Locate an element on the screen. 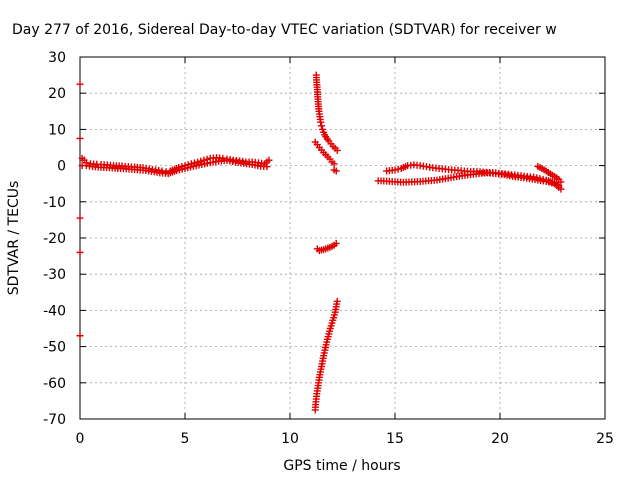 This screenshot has width=640, height=480. x-tick-label: 10 is located at coordinates (290, 439).